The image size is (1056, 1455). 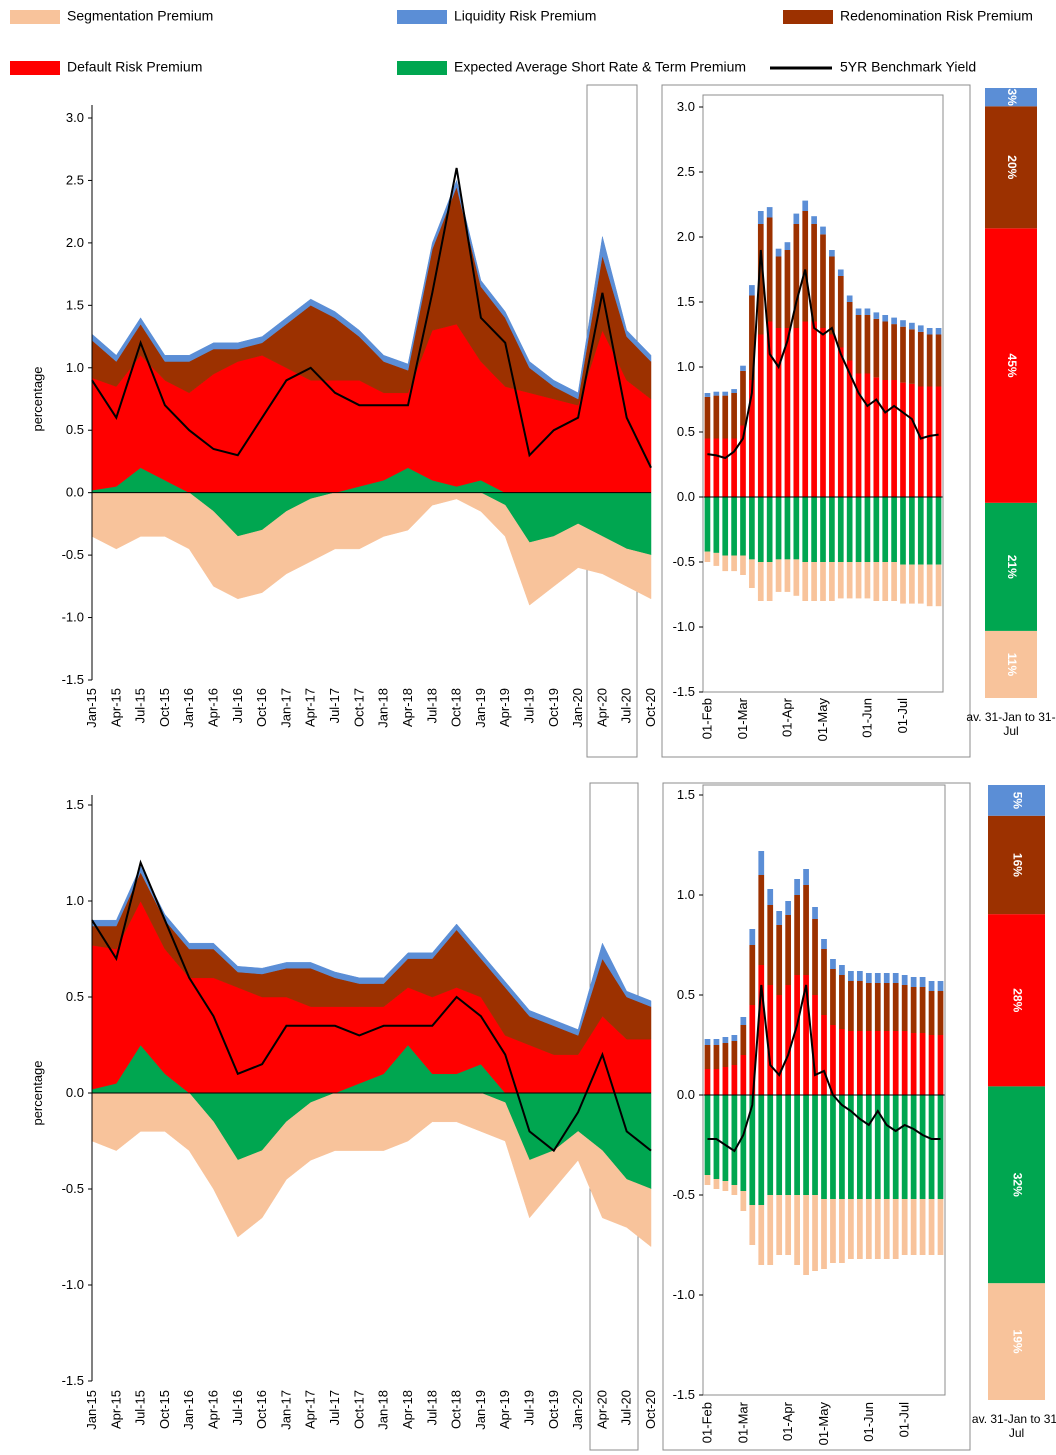 What do you see at coordinates (525, 16) in the screenshot?
I see `legend-label: Liquidity Risk Premium` at bounding box center [525, 16].